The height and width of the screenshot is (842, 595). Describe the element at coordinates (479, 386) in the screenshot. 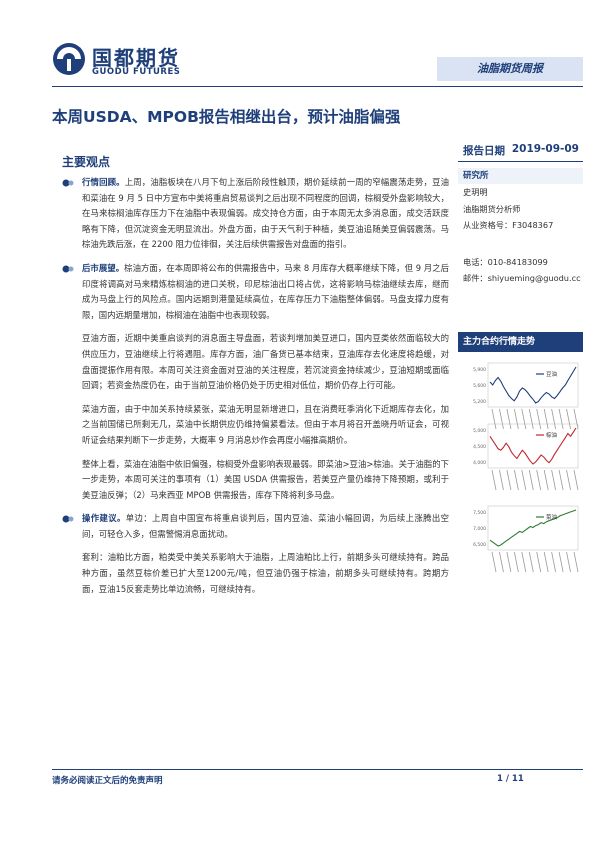

I see `y-tick-label: 5,600` at that location.